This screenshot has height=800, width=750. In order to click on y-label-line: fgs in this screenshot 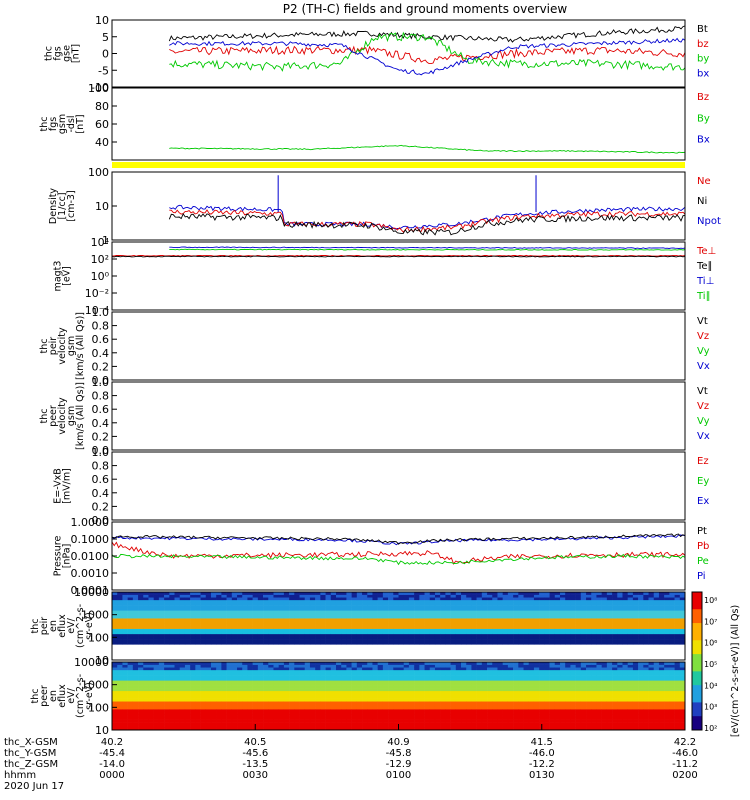, I will do `click(53, 124)`.